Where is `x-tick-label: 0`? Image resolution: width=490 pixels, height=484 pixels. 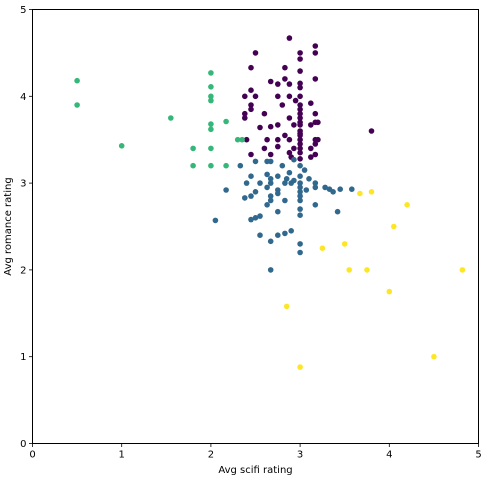 x-tick-label: 0 is located at coordinates (32, 455).